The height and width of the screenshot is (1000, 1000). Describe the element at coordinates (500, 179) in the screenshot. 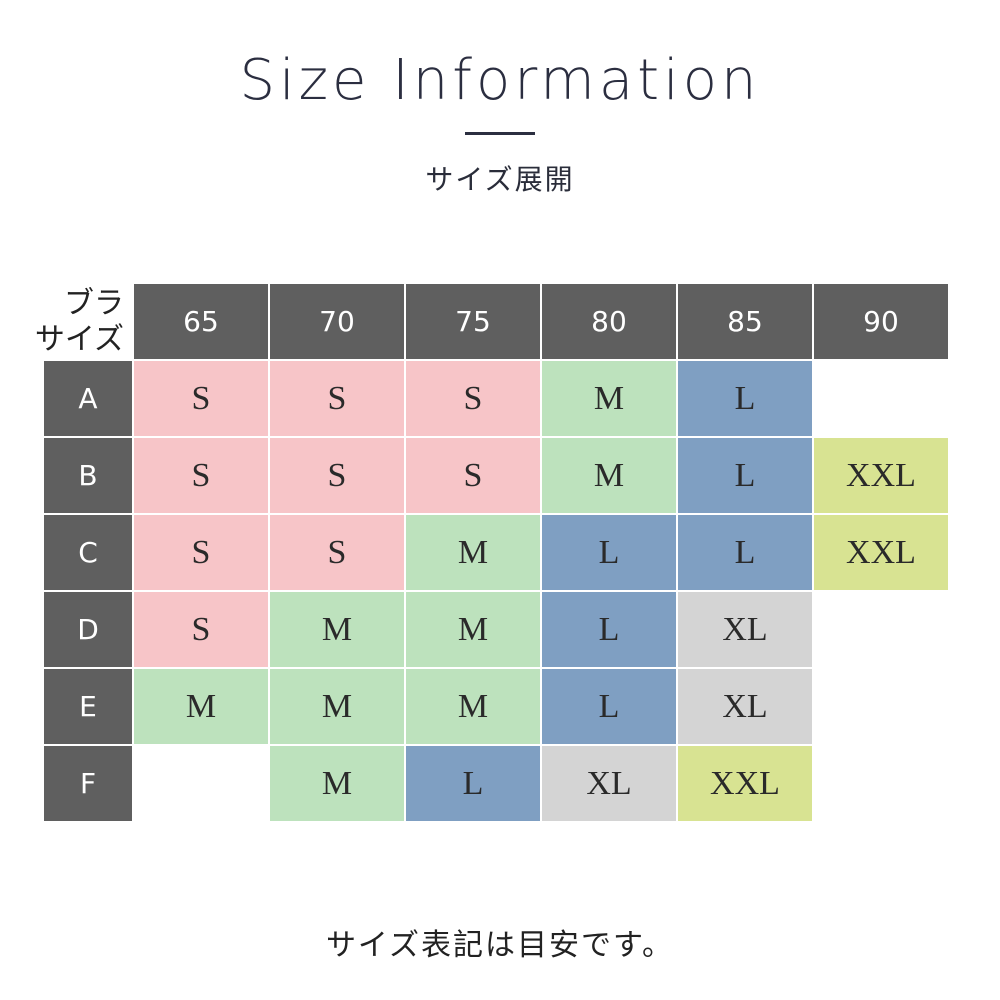

I see `page-subtitle: サイズ展開` at that location.